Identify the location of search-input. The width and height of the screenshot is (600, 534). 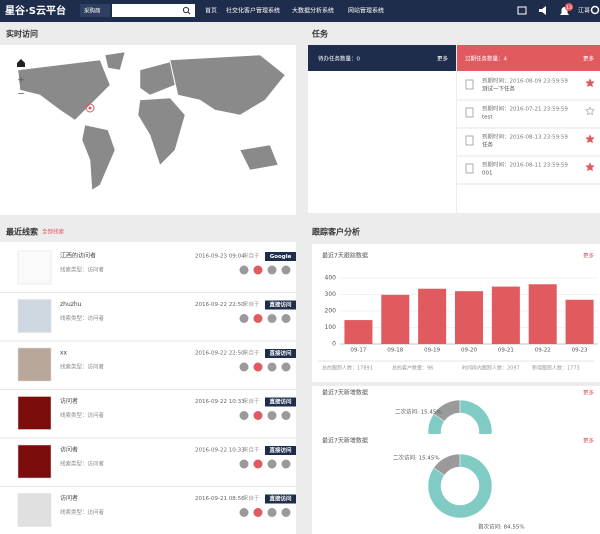
(153, 10).